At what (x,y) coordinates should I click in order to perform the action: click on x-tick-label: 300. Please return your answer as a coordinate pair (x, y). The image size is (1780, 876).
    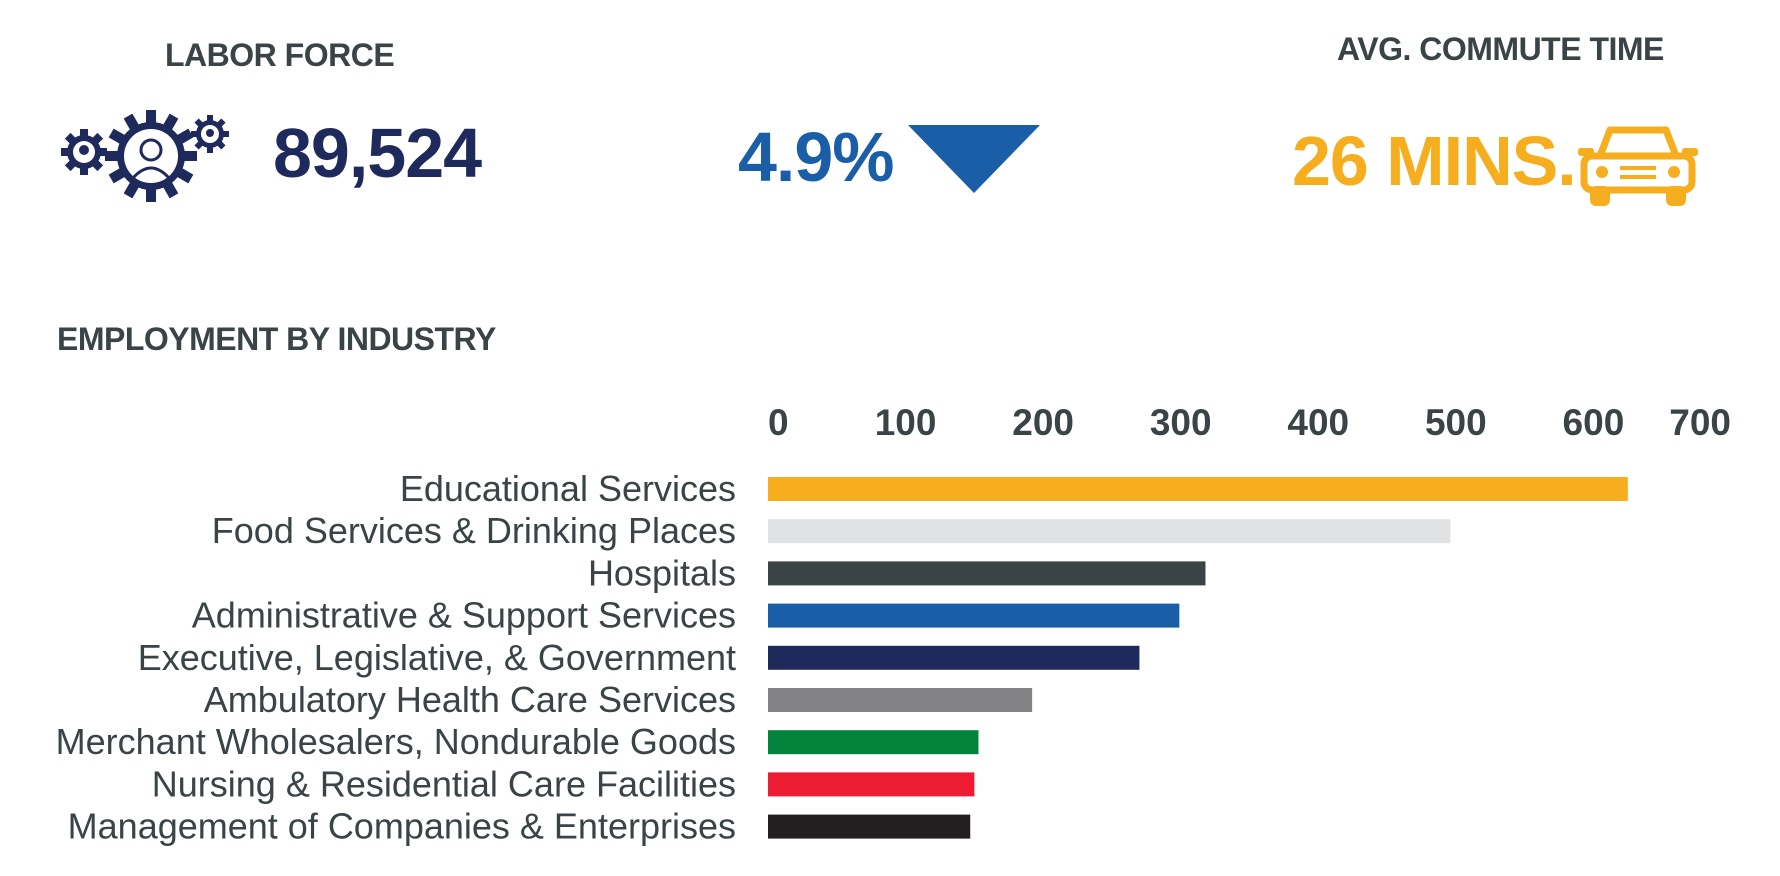
    Looking at the image, I should click on (1181, 422).